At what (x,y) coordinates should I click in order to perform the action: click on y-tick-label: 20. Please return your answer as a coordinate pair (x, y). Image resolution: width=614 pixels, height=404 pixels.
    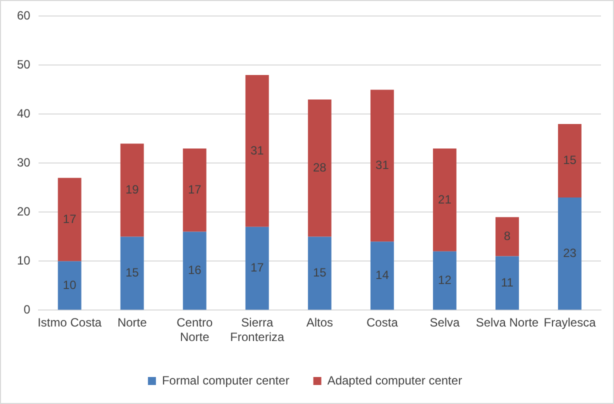
    Looking at the image, I should click on (23, 211).